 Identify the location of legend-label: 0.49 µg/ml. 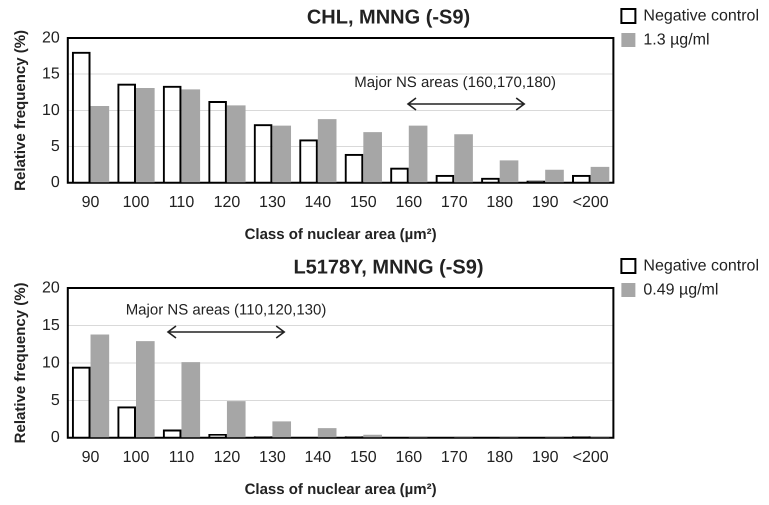
(680, 289).